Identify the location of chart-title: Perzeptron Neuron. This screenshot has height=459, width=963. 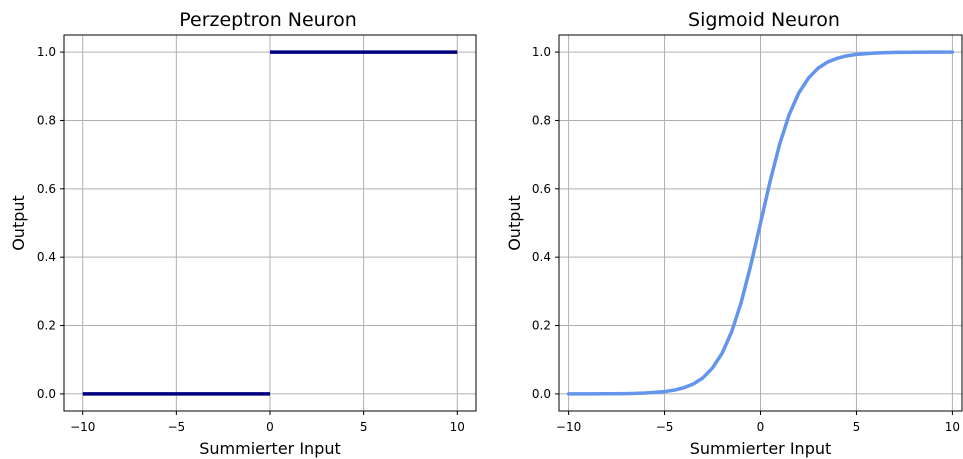
(268, 20).